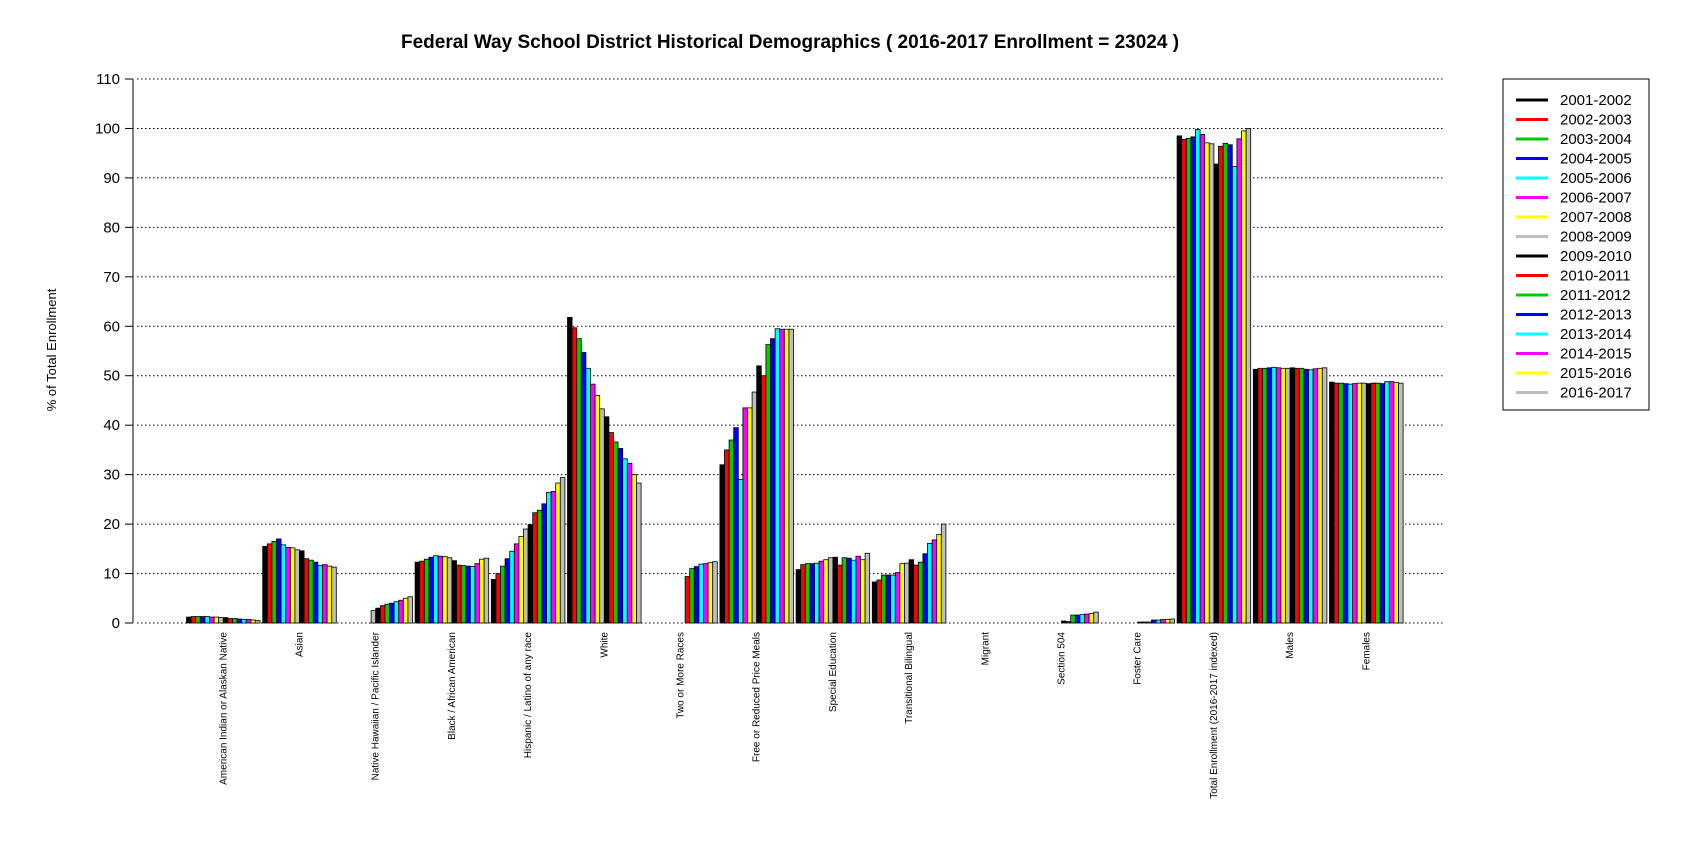  What do you see at coordinates (1596, 120) in the screenshot?
I see `legend-entry: 2002-2003` at bounding box center [1596, 120].